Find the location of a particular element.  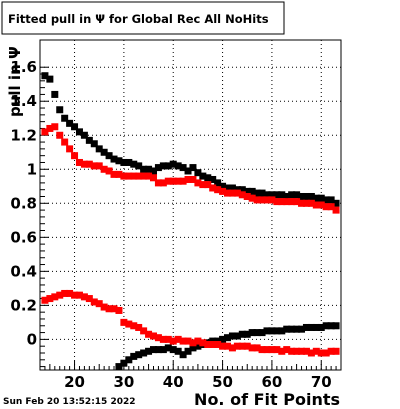

y-tick-label: 0 is located at coordinates (32, 339).